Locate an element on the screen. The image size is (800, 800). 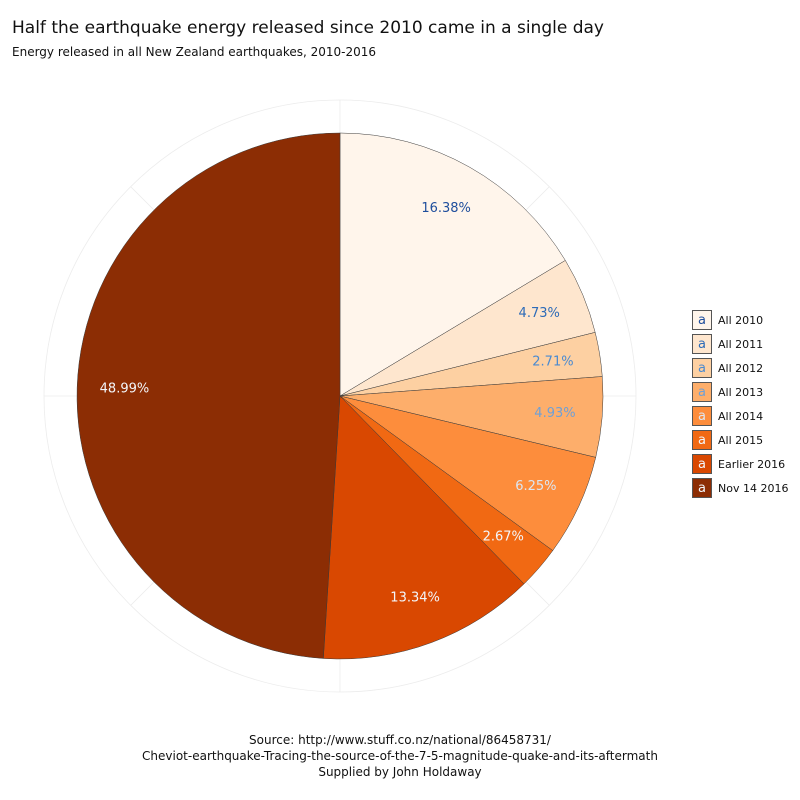
supplied-by: Supplied by John Holdaway is located at coordinates (400, 772).